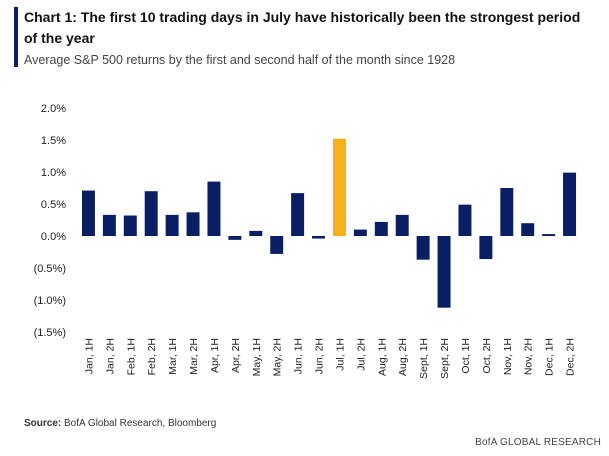 This screenshot has height=456, width=609. I want to click on x-tick-label: Sept, 1H, so click(424, 358).